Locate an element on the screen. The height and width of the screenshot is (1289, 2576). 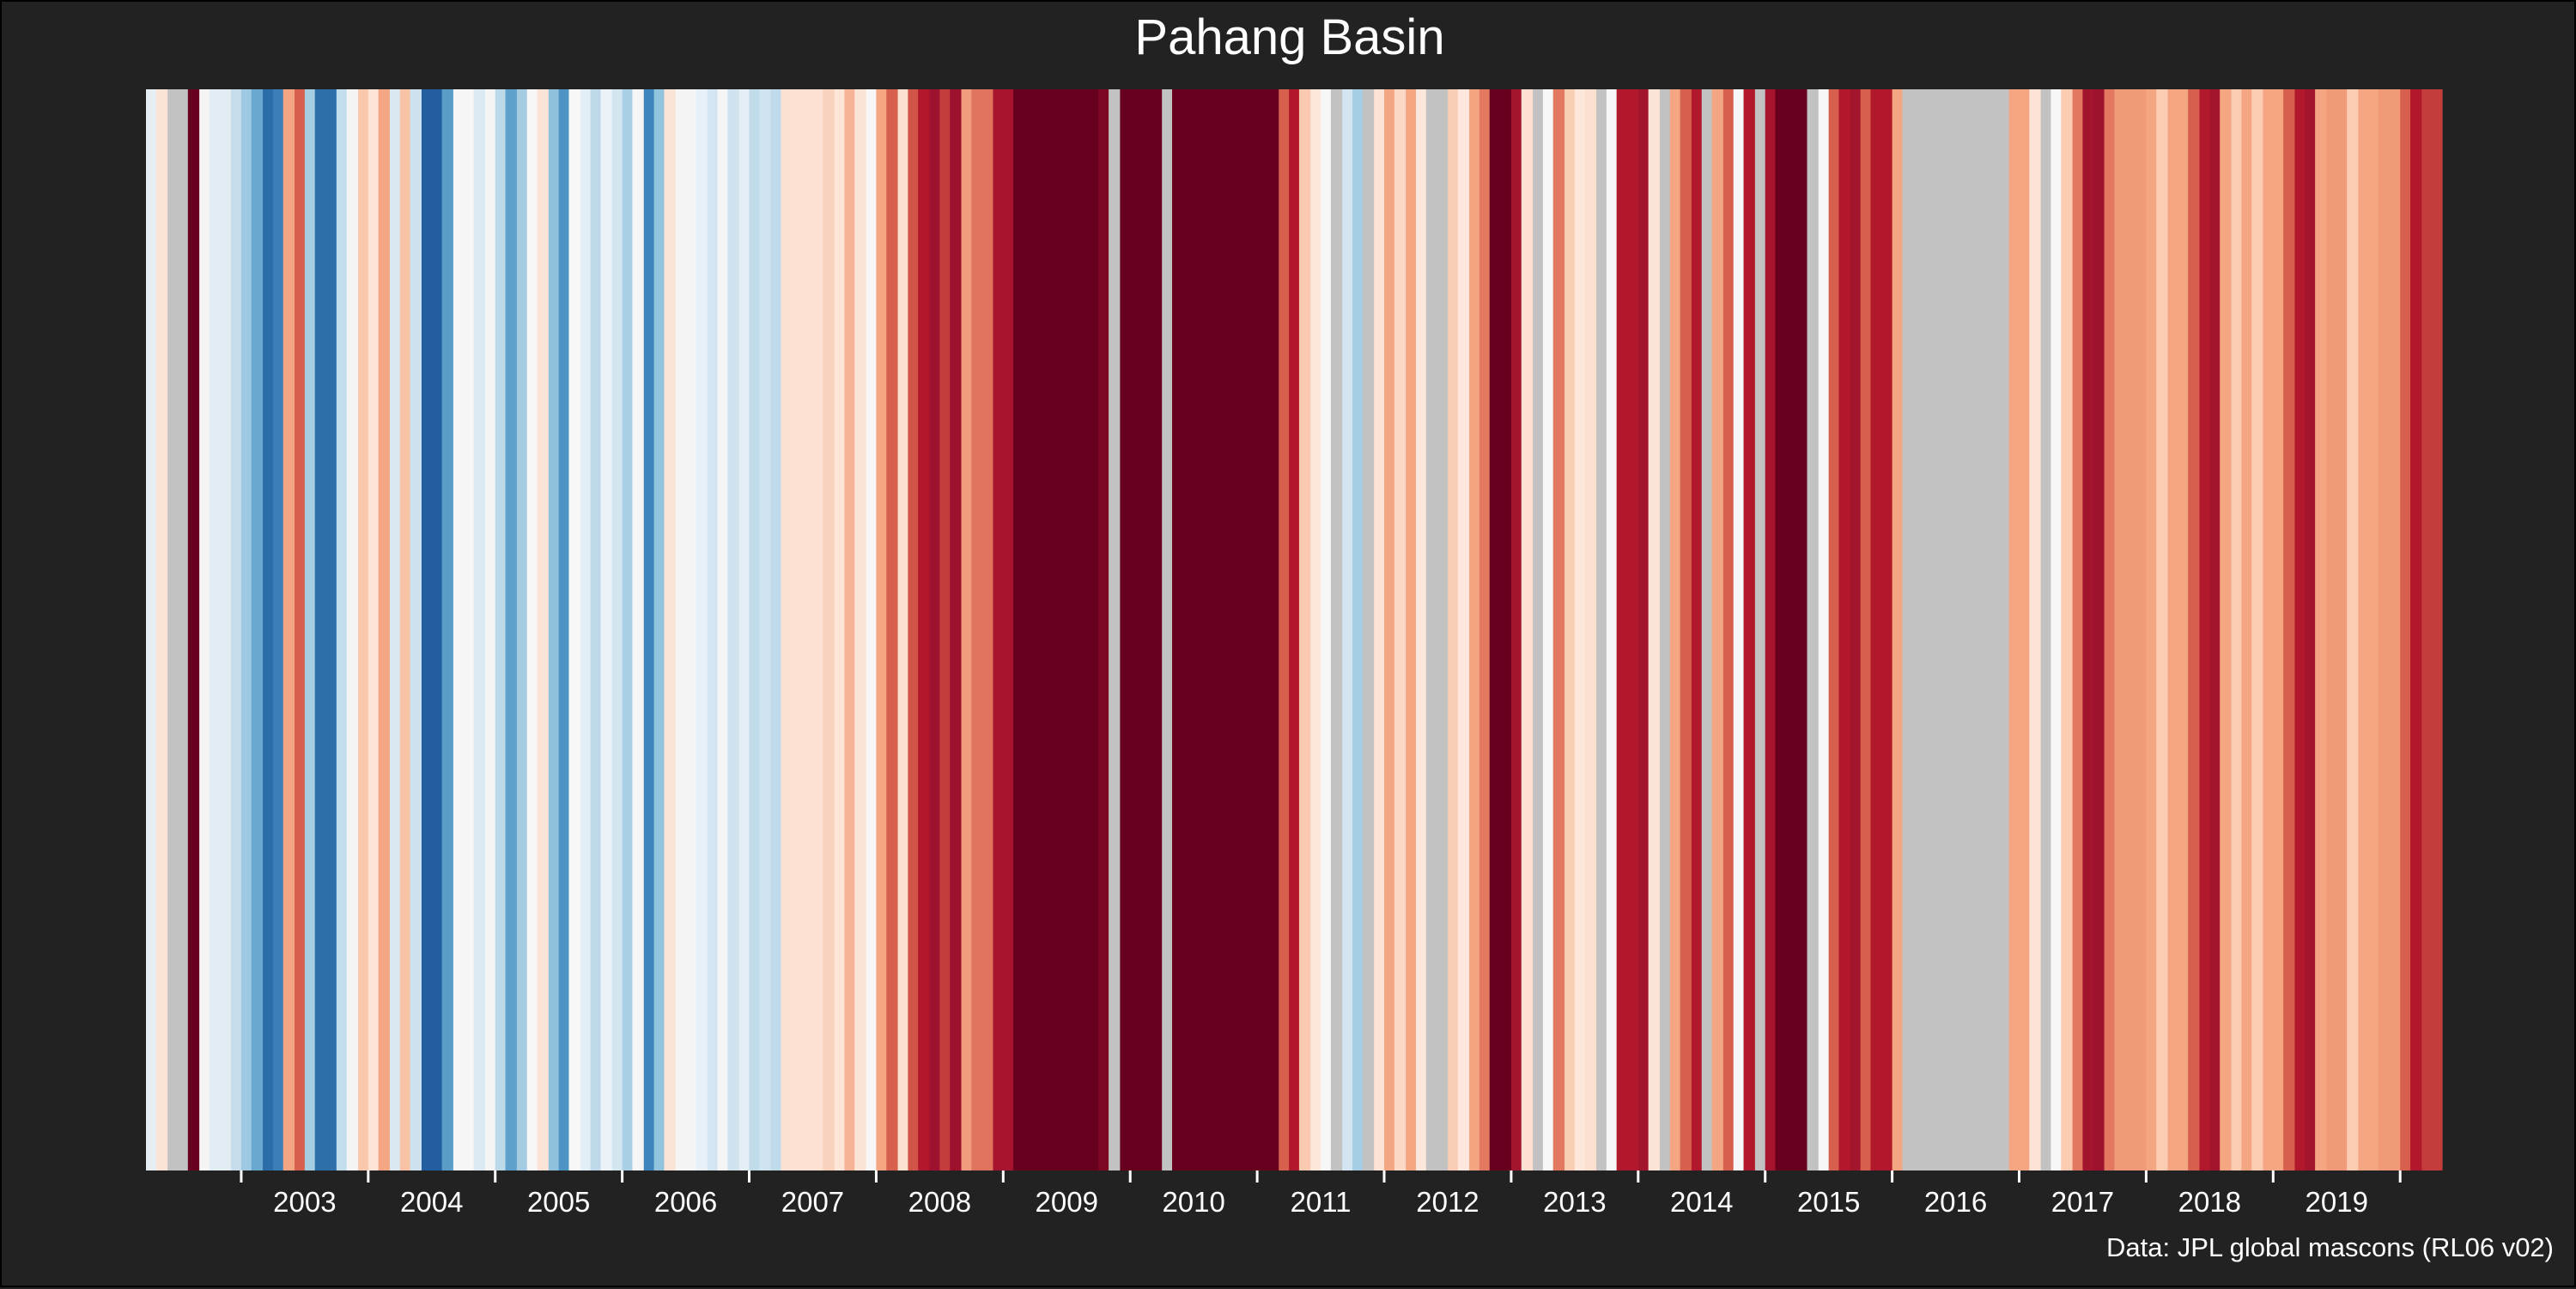
x-tick-label: 2011 is located at coordinates (1321, 1202).